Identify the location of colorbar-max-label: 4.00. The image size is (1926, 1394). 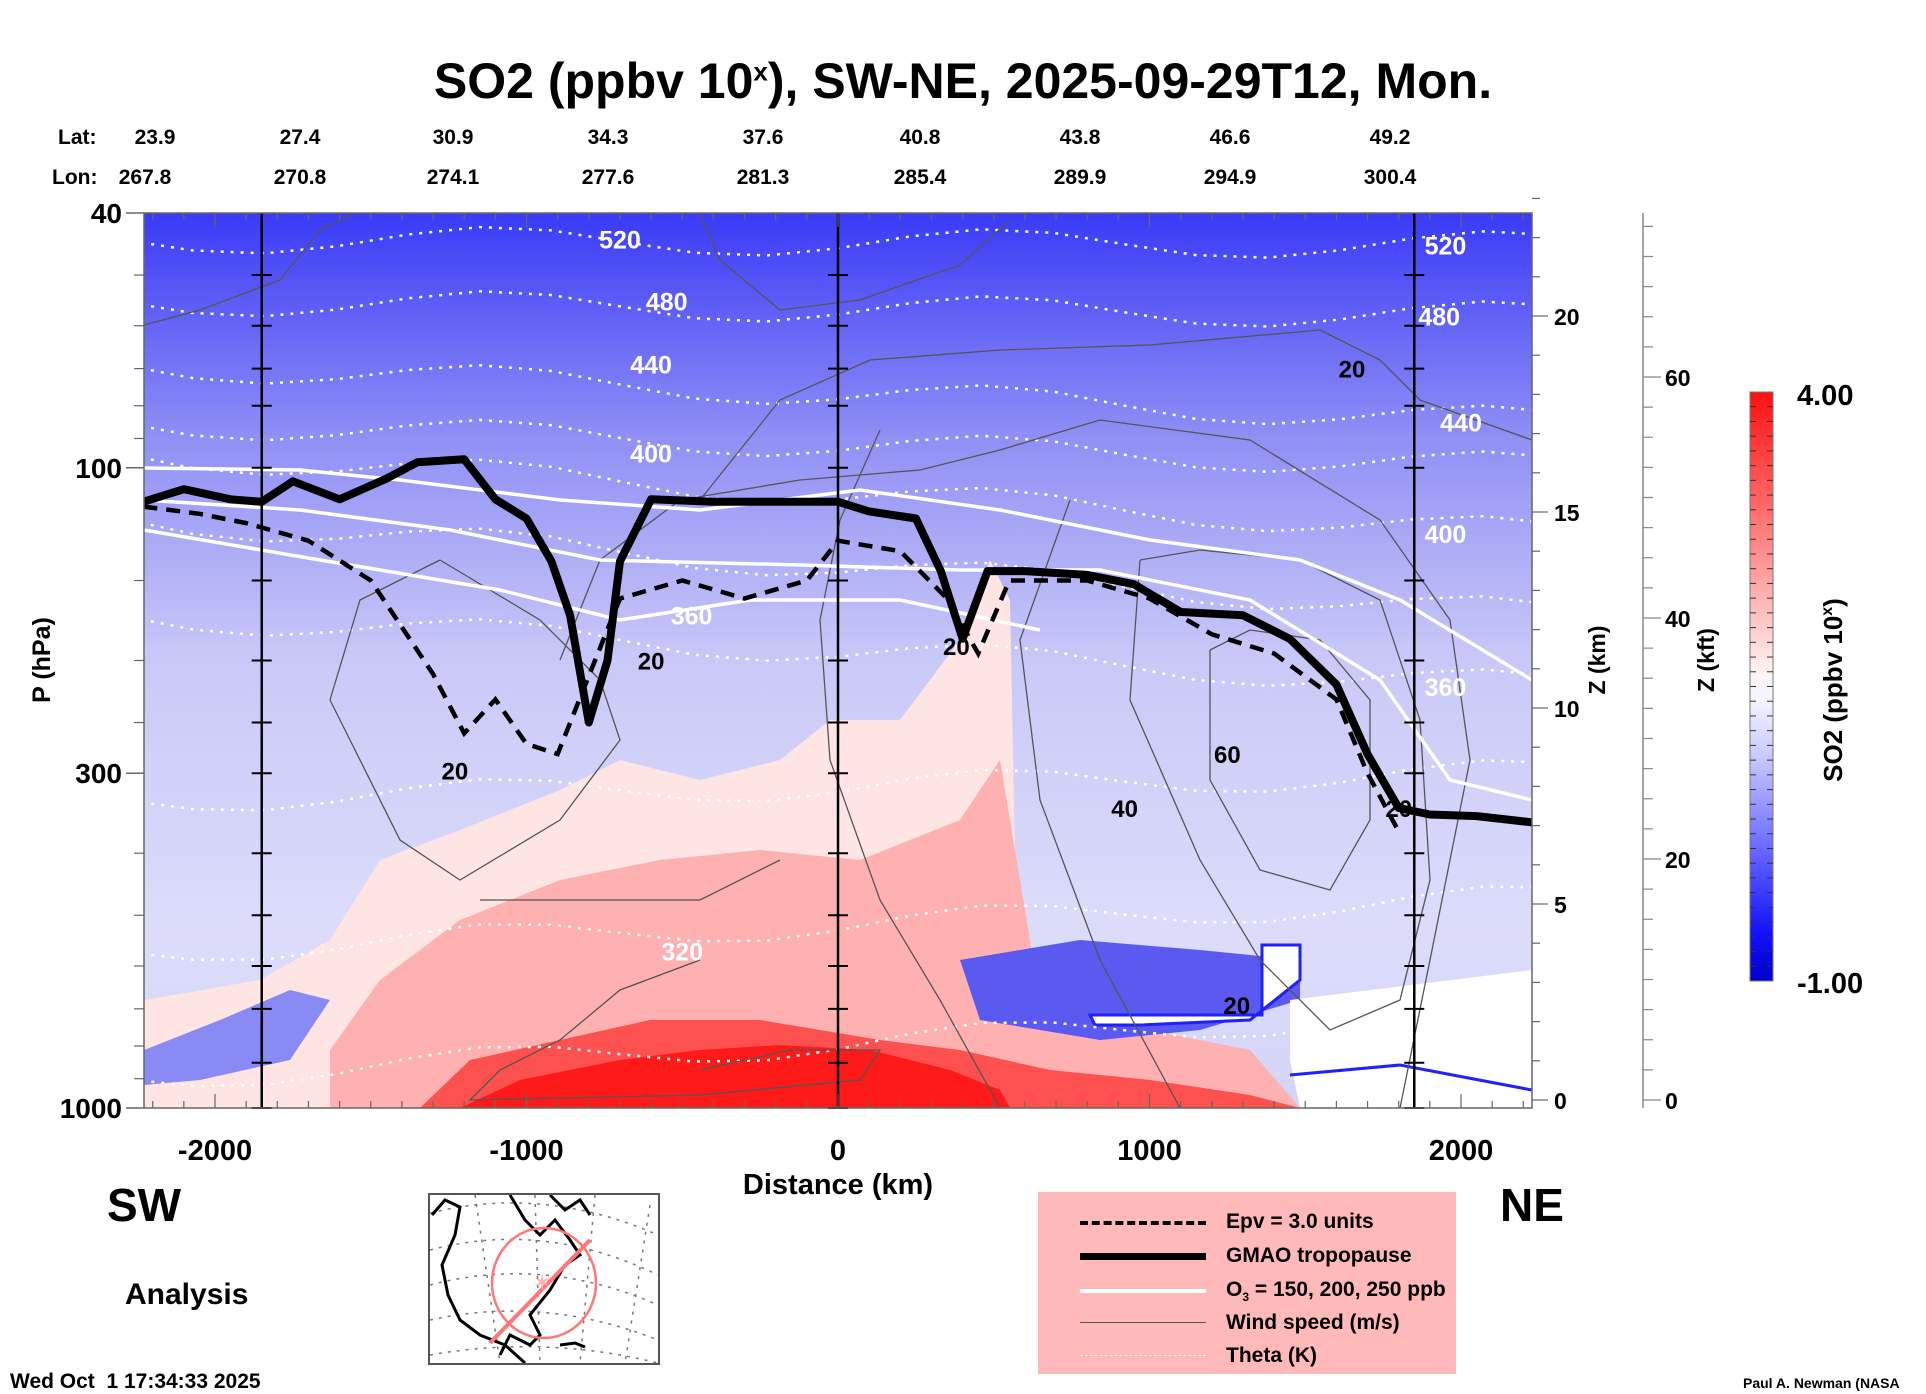
(1825, 396).